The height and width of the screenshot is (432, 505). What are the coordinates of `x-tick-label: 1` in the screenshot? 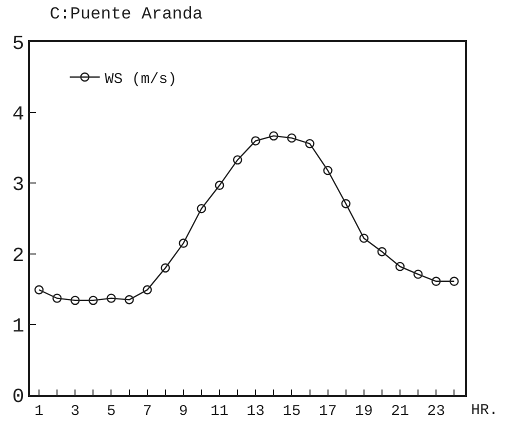 It's located at (39, 411).